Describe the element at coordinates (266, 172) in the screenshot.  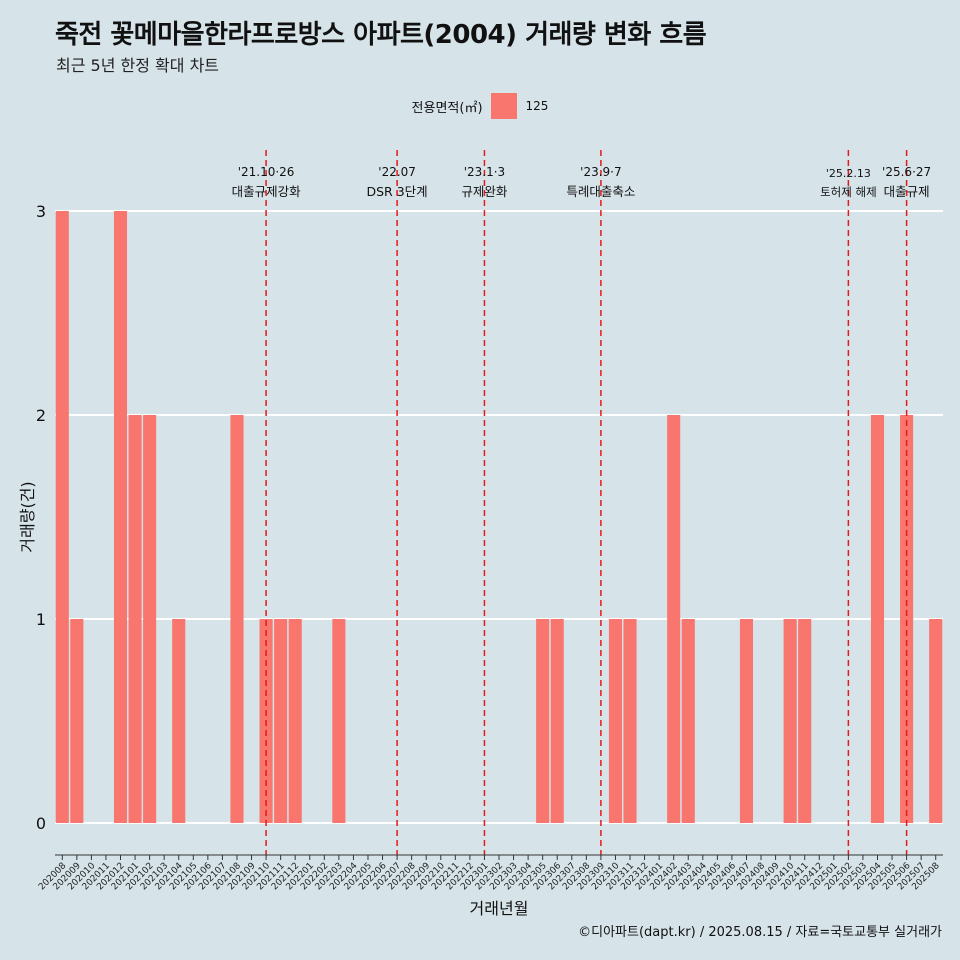
I see `event-date-0: '21.10·26` at that location.